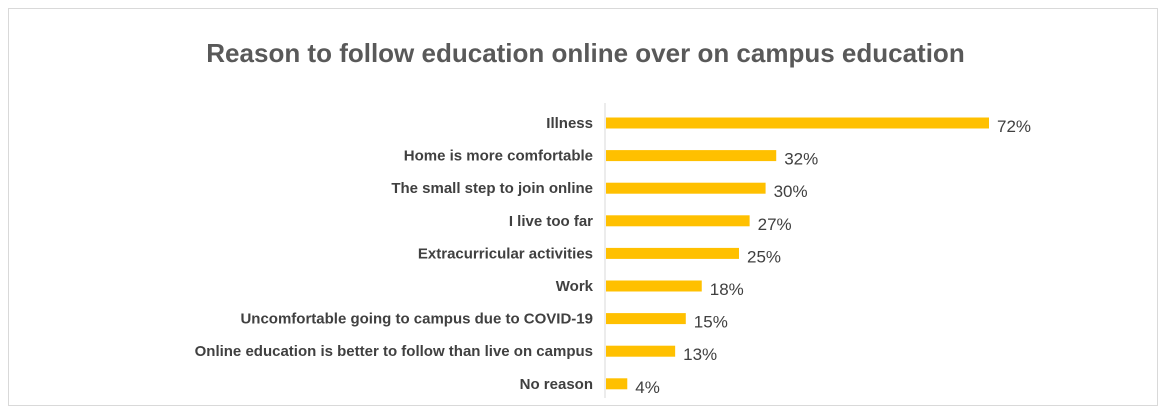  What do you see at coordinates (647, 387) in the screenshot?
I see `value-label-8: 4%` at bounding box center [647, 387].